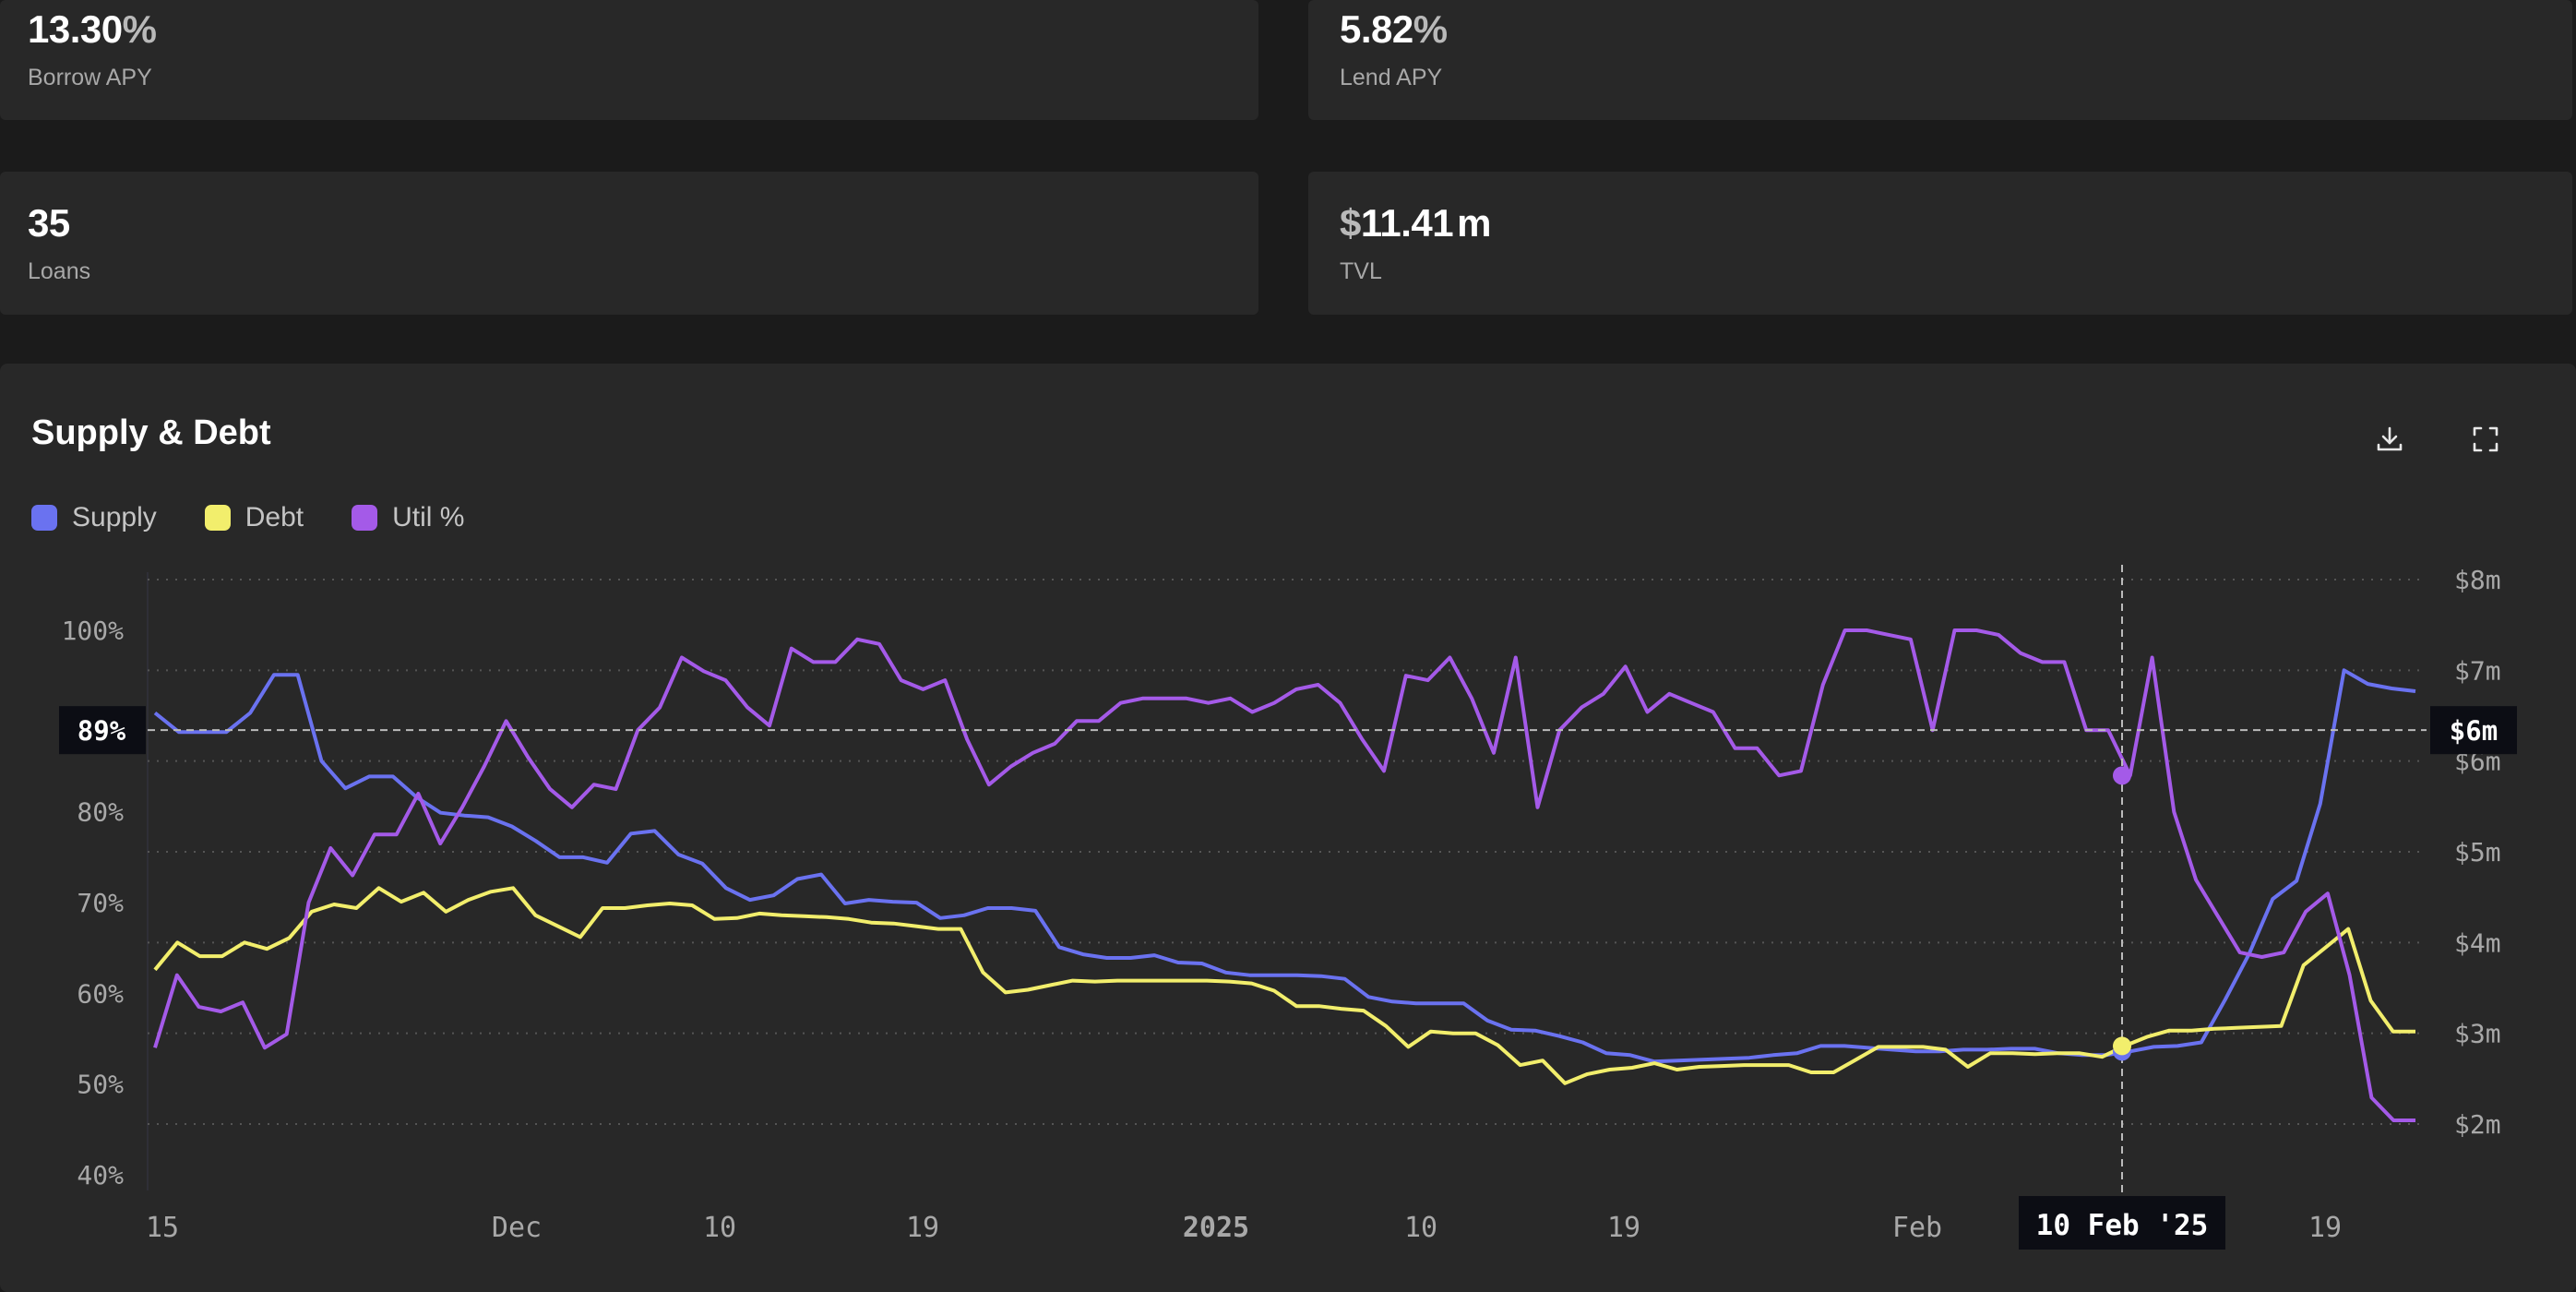 The width and height of the screenshot is (2576, 1292). I want to click on stat-prefix: $, so click(1350, 223).